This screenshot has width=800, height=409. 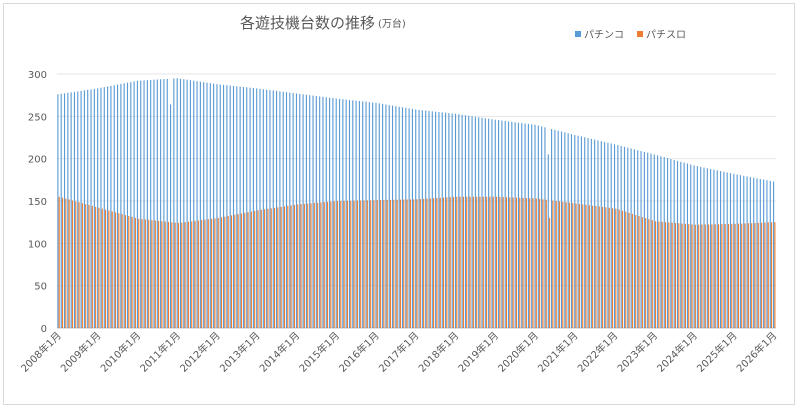 I want to click on y-tick-label: 300, so click(x=37, y=75).